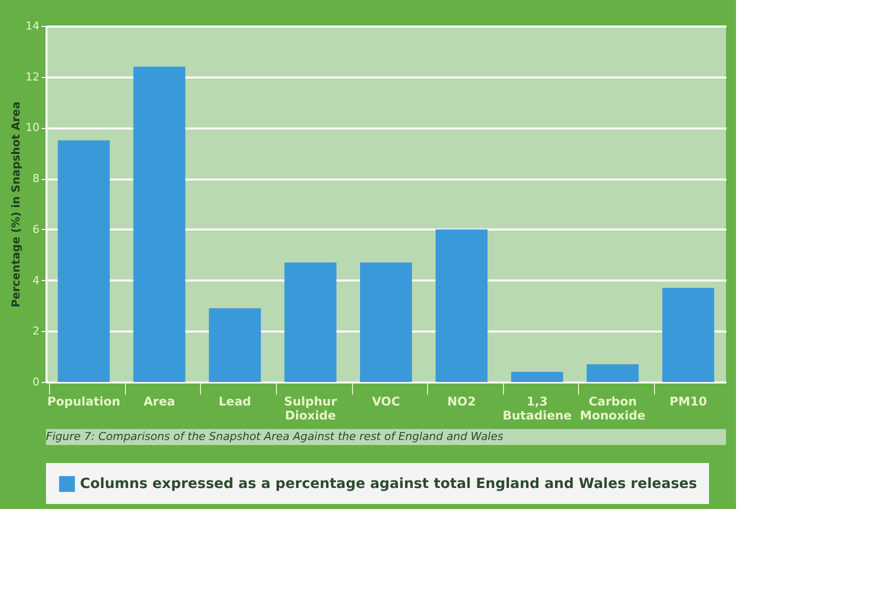 This screenshot has height=596, width=890. Describe the element at coordinates (33, 77) in the screenshot. I see `y-tick-label: 12` at that location.